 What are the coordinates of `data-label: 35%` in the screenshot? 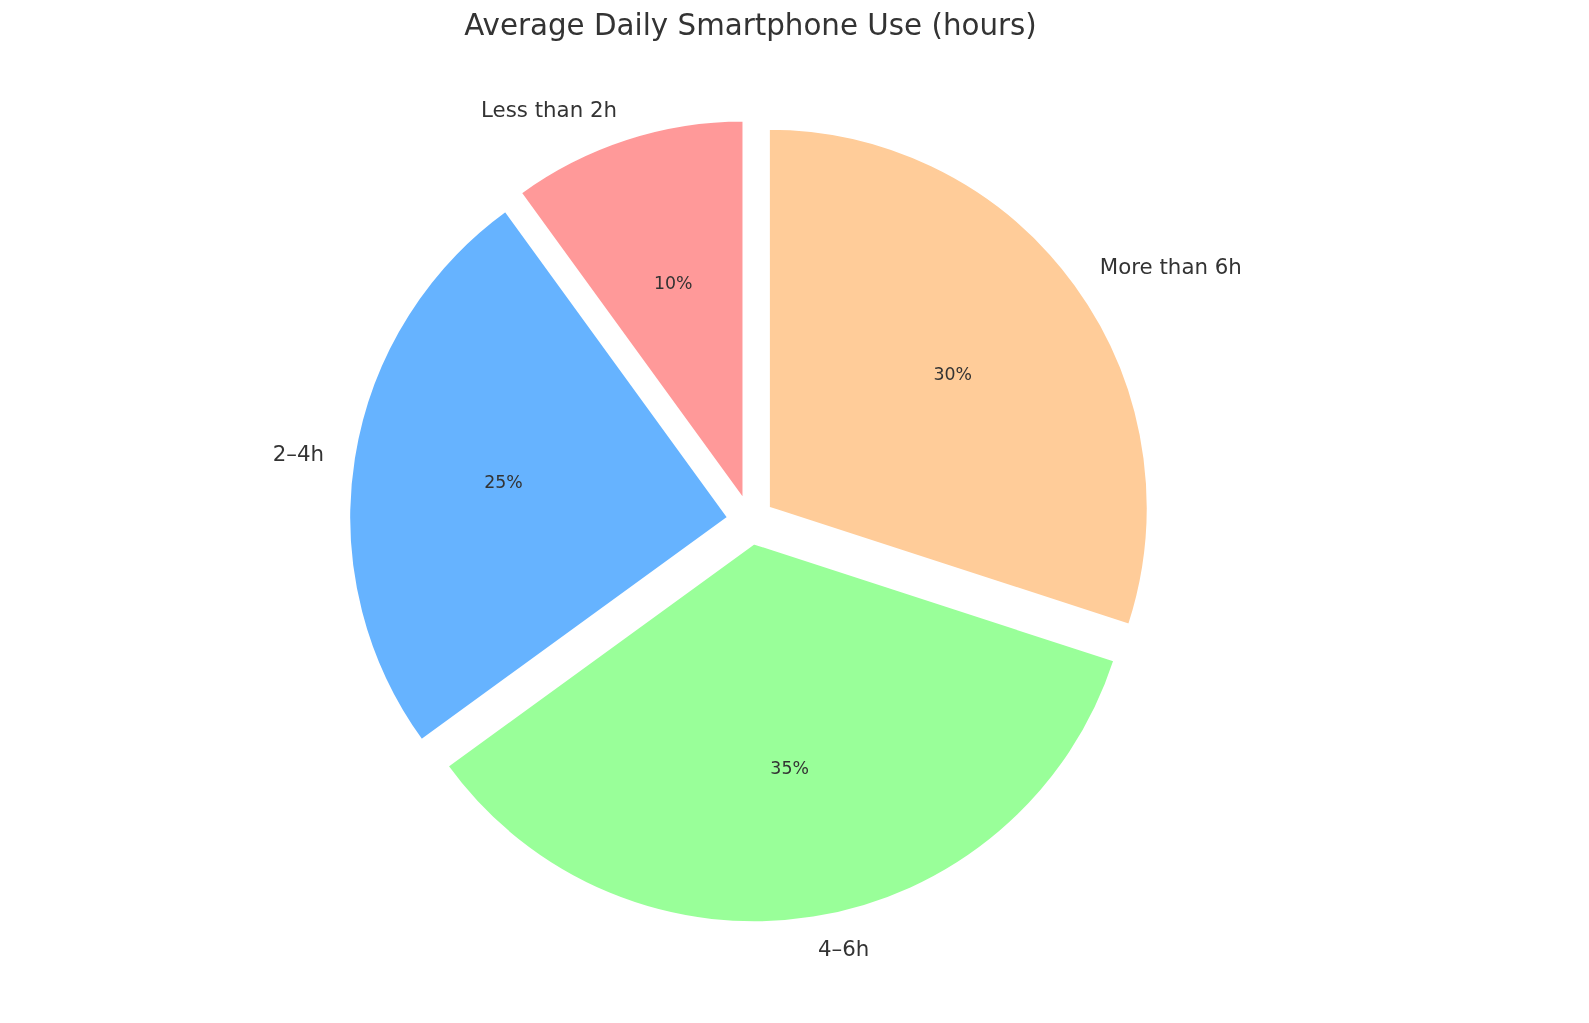 It's located at (789, 768).